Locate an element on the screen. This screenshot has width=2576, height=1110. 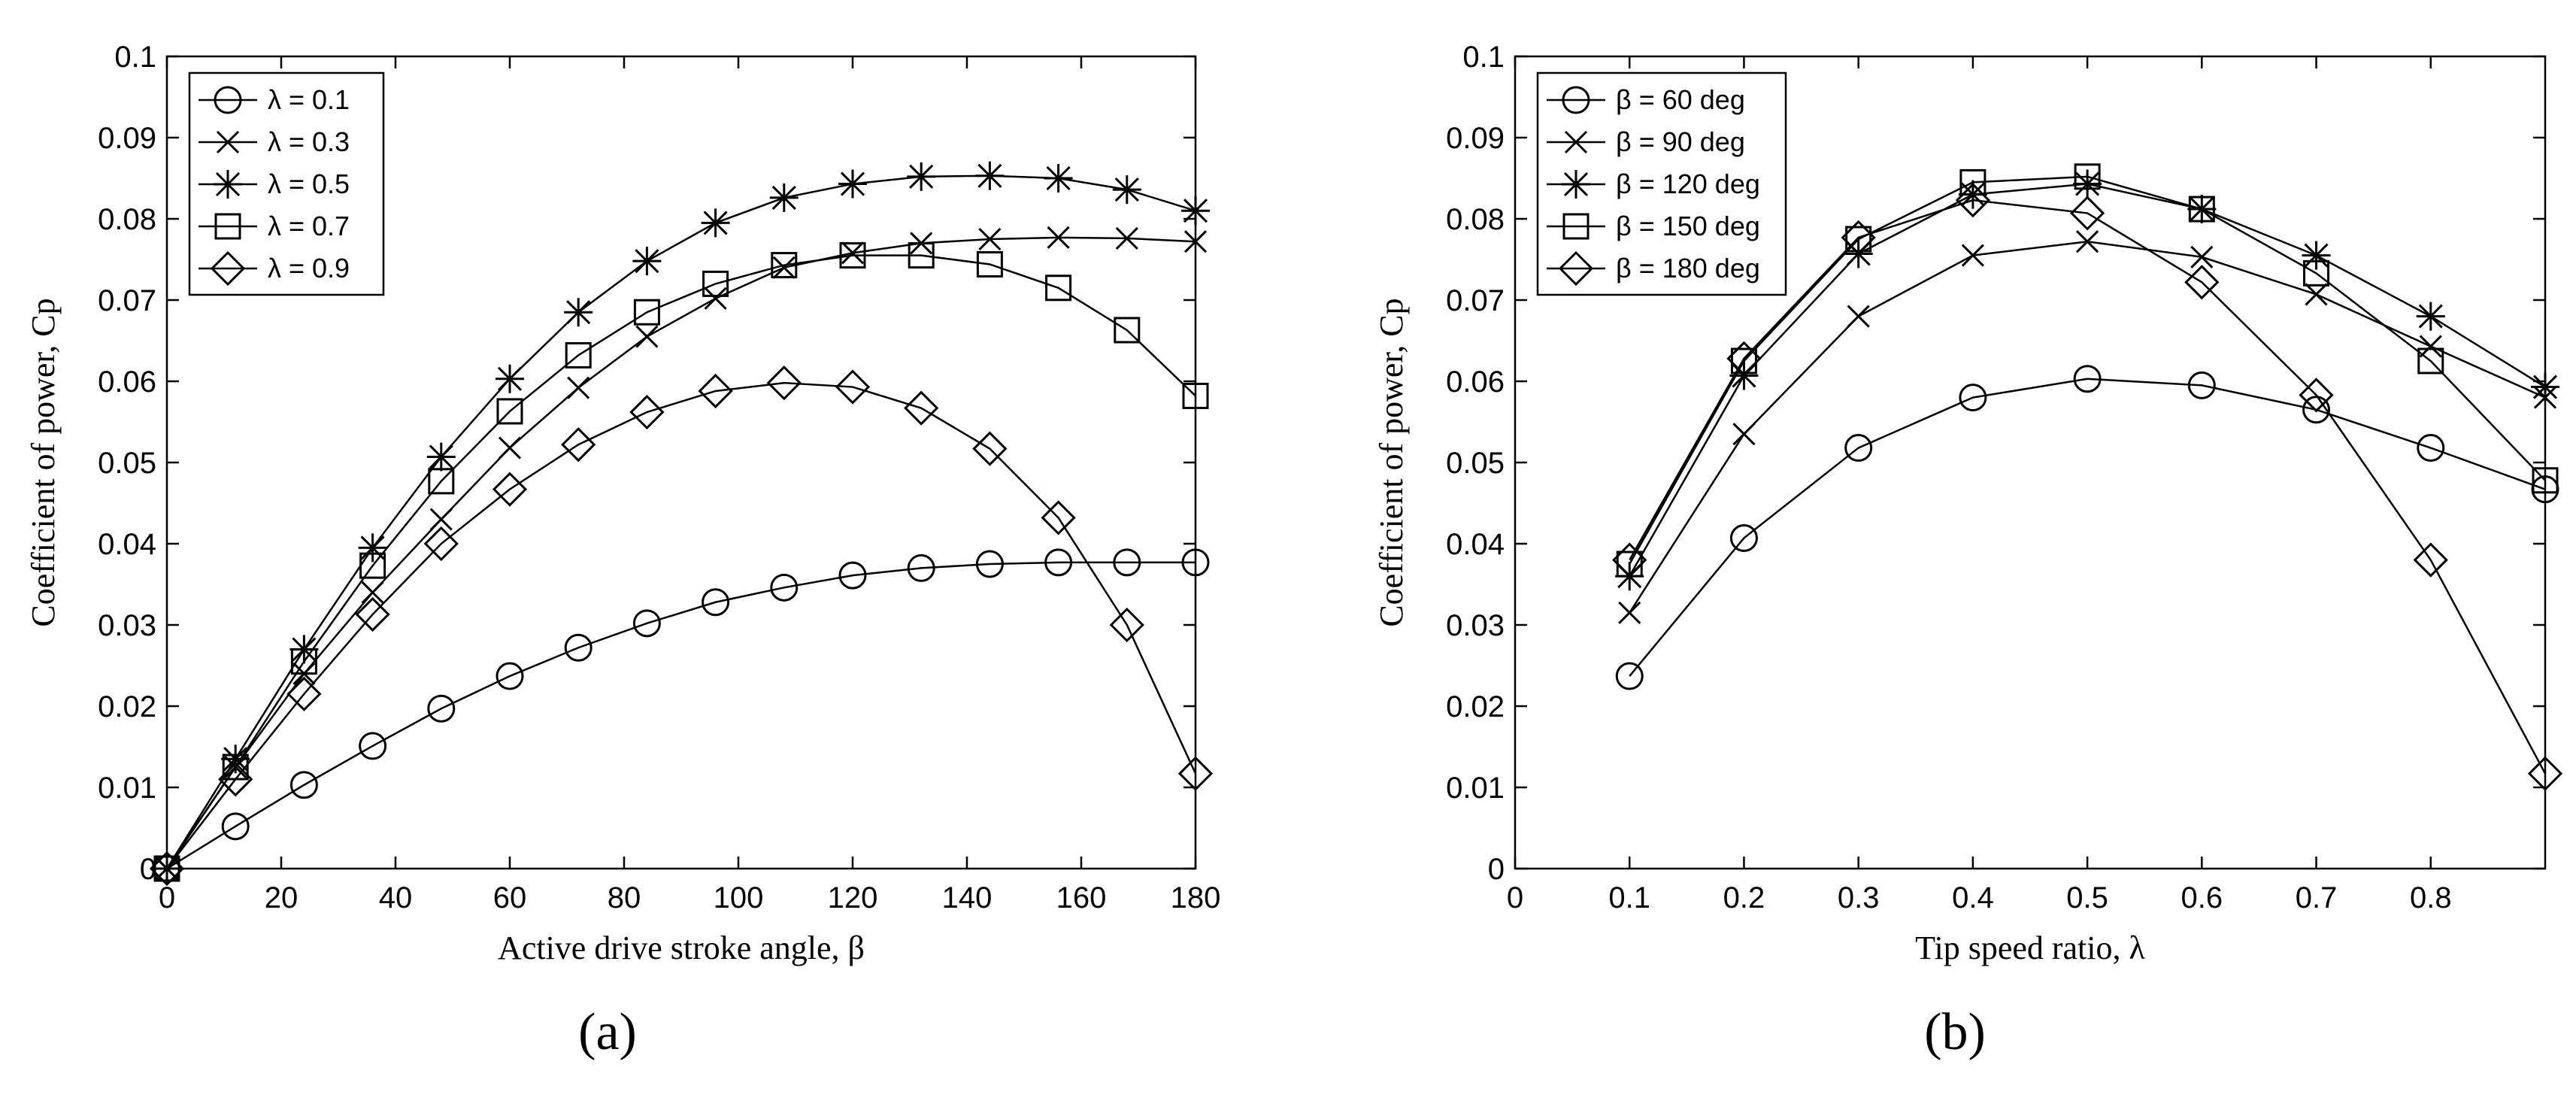
legend-marker-diamond is located at coordinates (228, 268).